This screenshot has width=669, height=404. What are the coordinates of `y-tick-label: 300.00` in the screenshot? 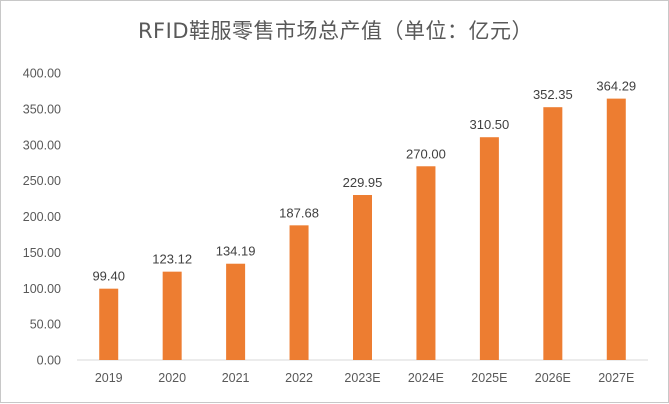 It's located at (42, 145).